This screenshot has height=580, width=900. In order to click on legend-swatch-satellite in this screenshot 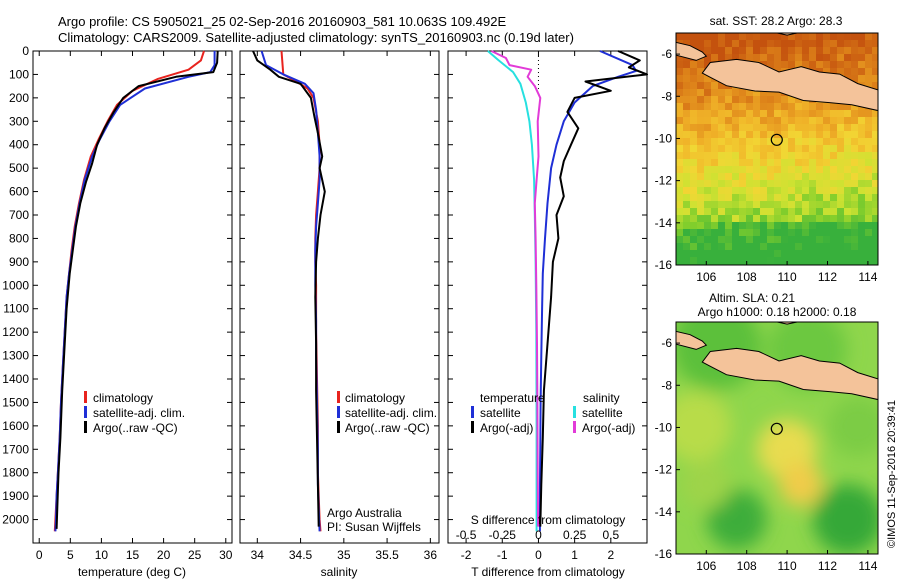, I will do `click(85, 412)`.